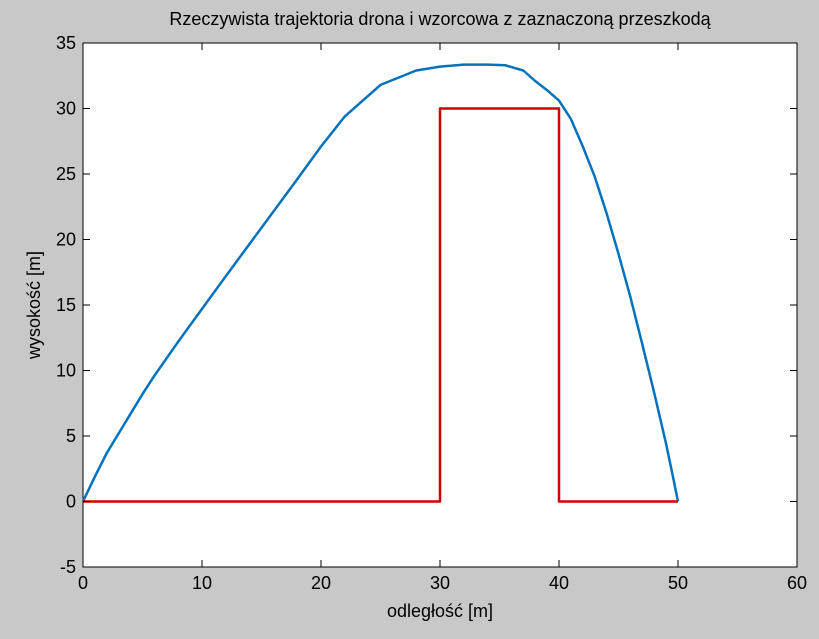 The image size is (819, 639). What do you see at coordinates (440, 611) in the screenshot?
I see `x-axis-label: odległość [m]` at bounding box center [440, 611].